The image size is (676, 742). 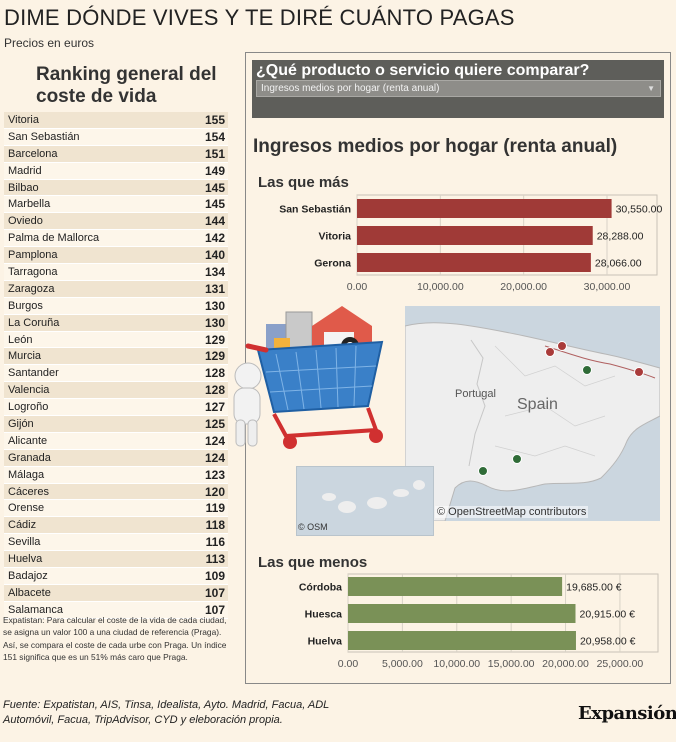 I want to click on ranking-row: León 129, so click(x=116, y=340).